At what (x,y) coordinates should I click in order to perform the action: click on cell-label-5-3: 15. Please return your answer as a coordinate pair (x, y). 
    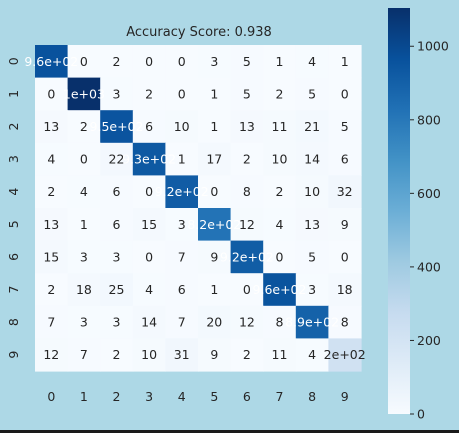
    Looking at the image, I should click on (149, 224).